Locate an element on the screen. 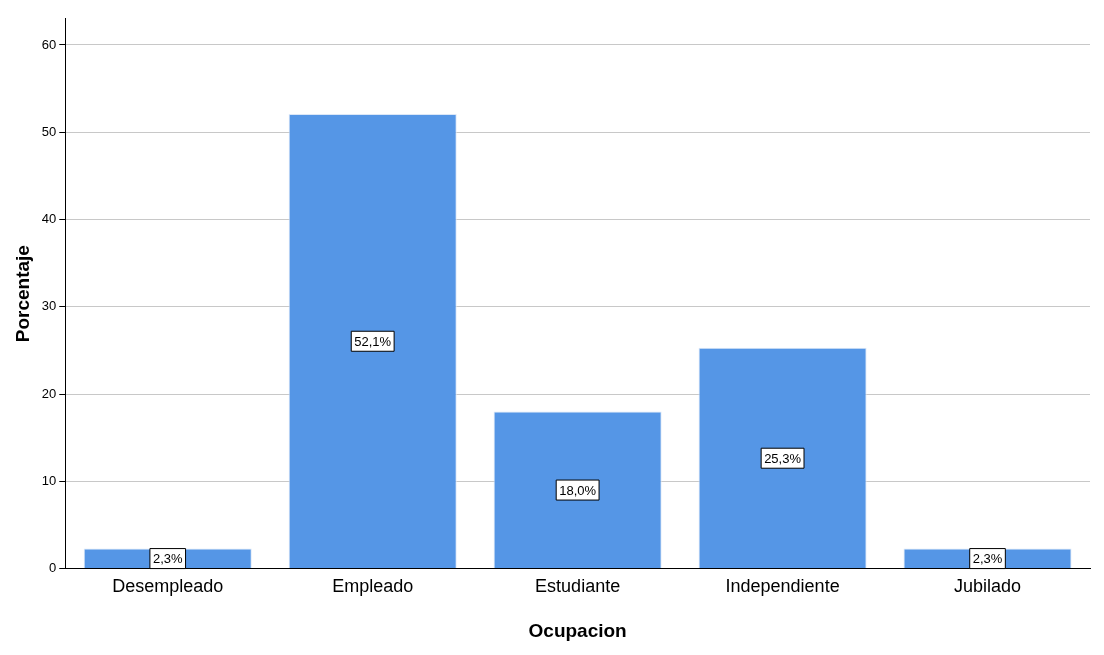 The width and height of the screenshot is (1104, 655). y-tick-label: 10 is located at coordinates (49, 480).